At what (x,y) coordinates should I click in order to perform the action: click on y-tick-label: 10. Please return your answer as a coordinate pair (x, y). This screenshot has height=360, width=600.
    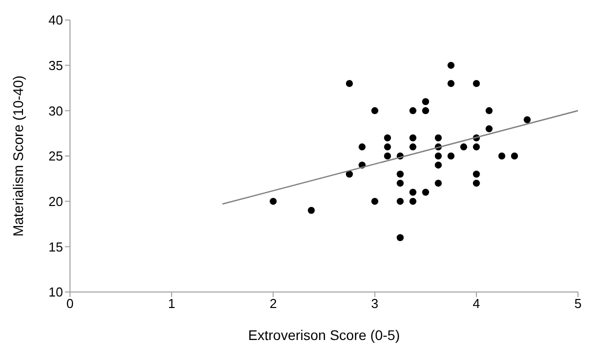
    Looking at the image, I should click on (55, 292).